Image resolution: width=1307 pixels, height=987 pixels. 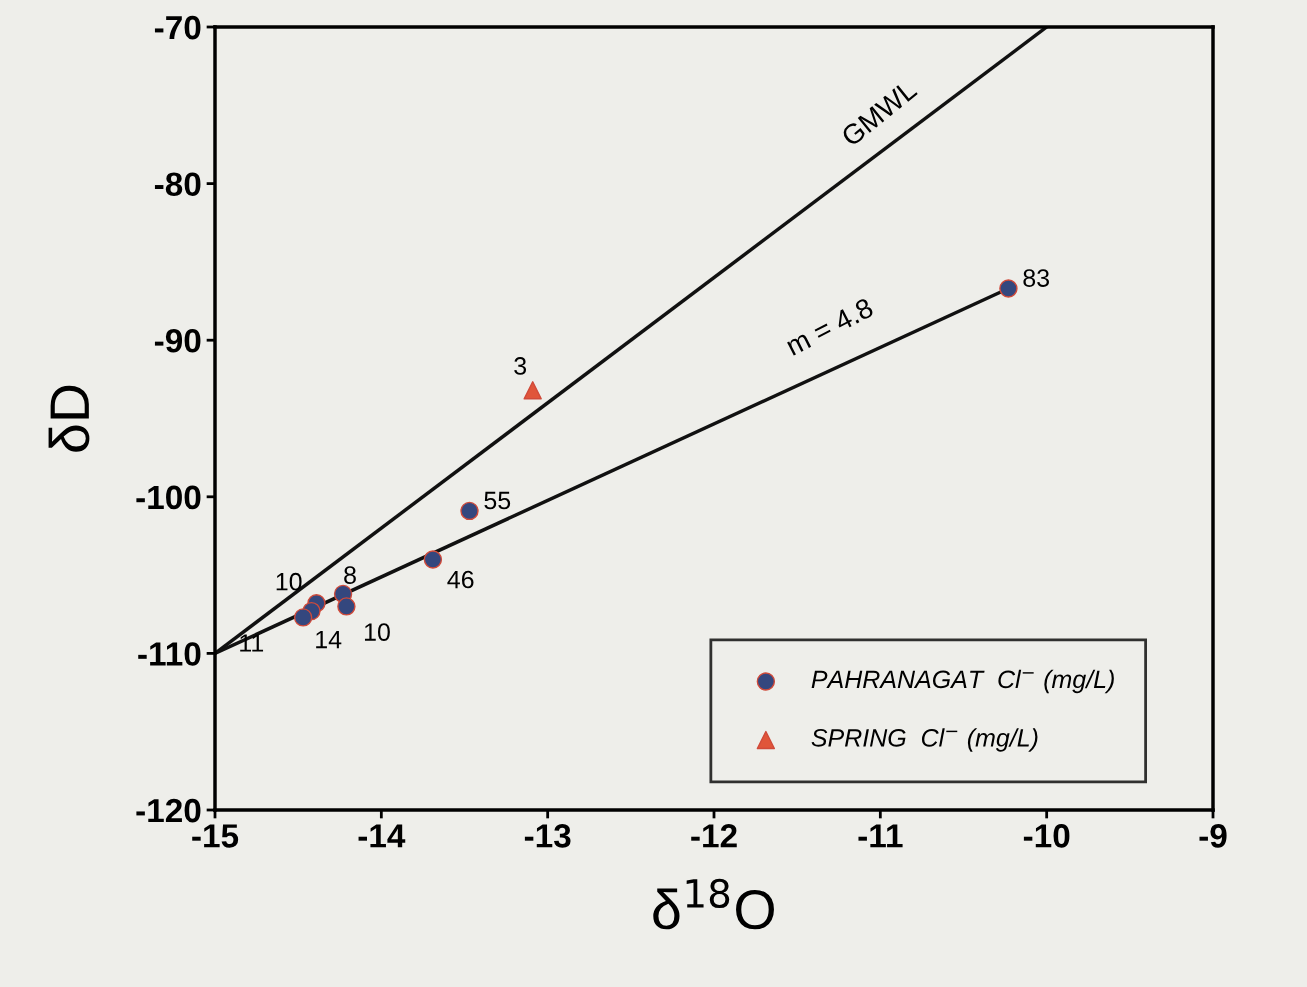 I want to click on legend-label: PAHRANAGAT Cl$^{−}$ (mg/L), so click(x=962, y=681).